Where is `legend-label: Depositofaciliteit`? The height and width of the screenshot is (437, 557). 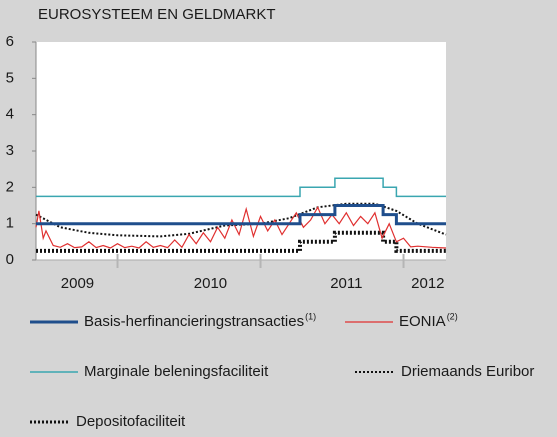 legend-label: Depositofaciliteit is located at coordinates (131, 421).